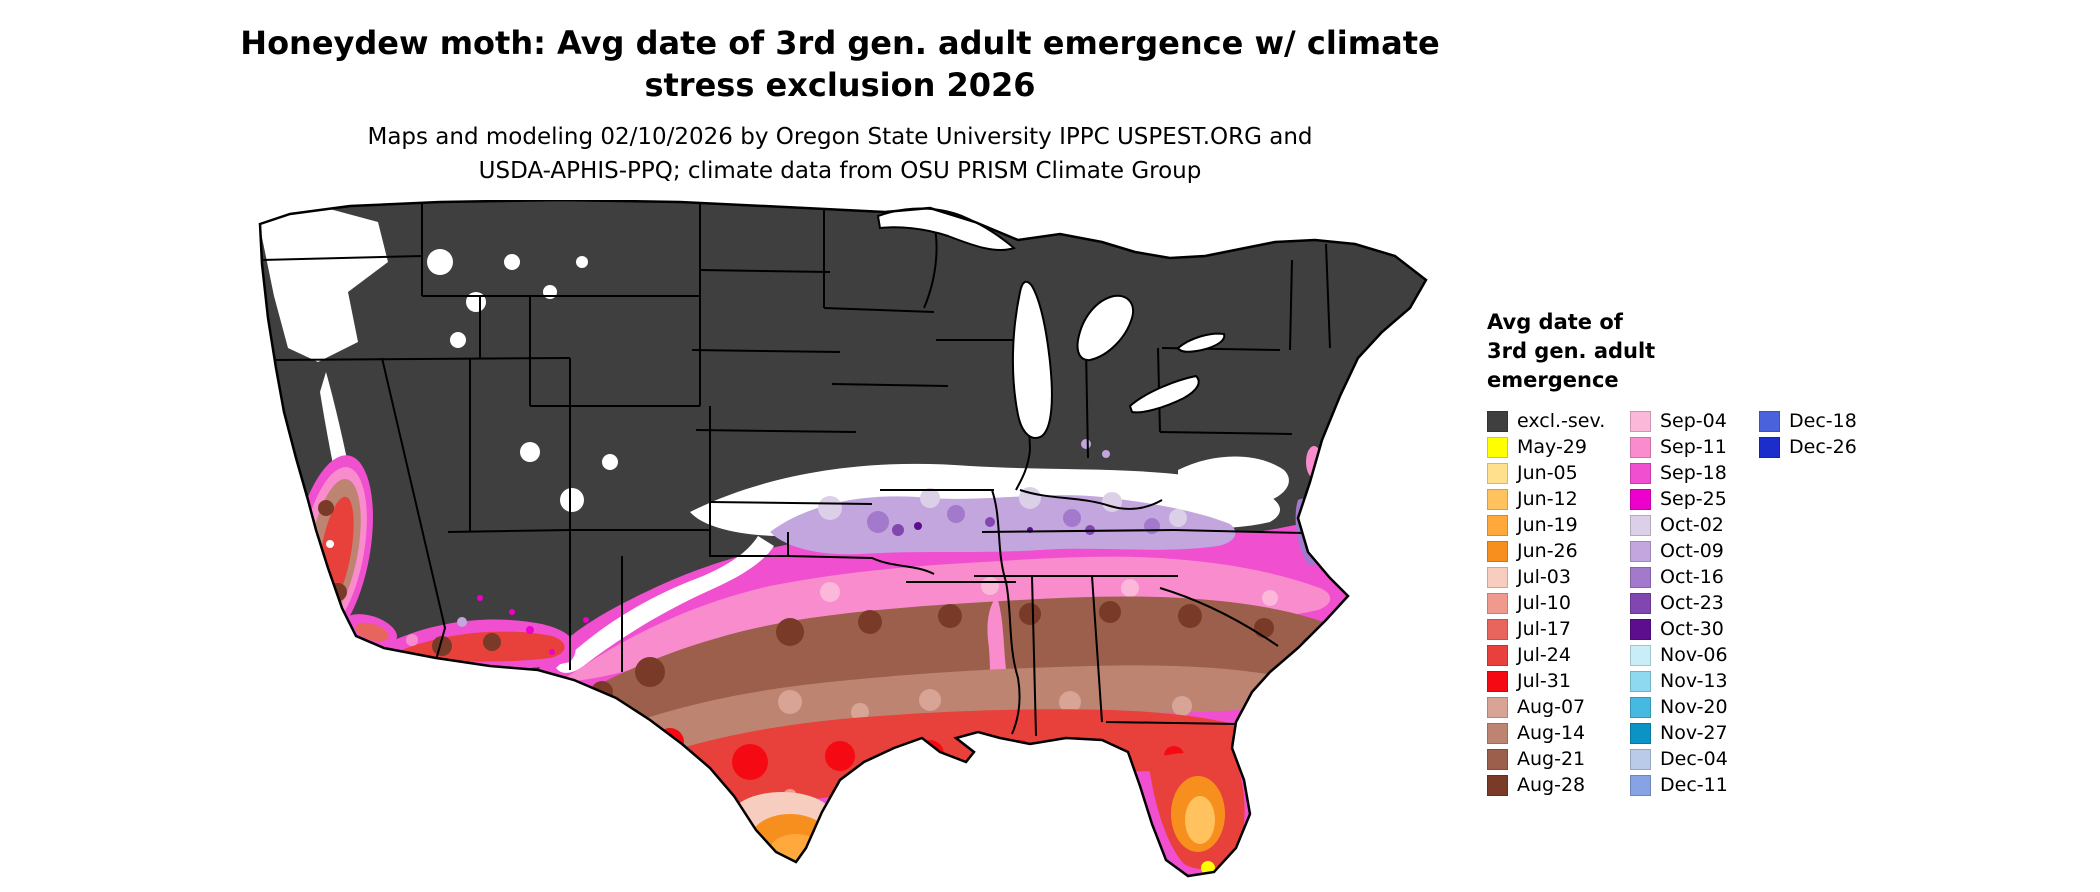 The width and height of the screenshot is (2100, 892). What do you see at coordinates (1571, 351) in the screenshot?
I see `legend-title-line-2: 3rd gen. adult` at bounding box center [1571, 351].